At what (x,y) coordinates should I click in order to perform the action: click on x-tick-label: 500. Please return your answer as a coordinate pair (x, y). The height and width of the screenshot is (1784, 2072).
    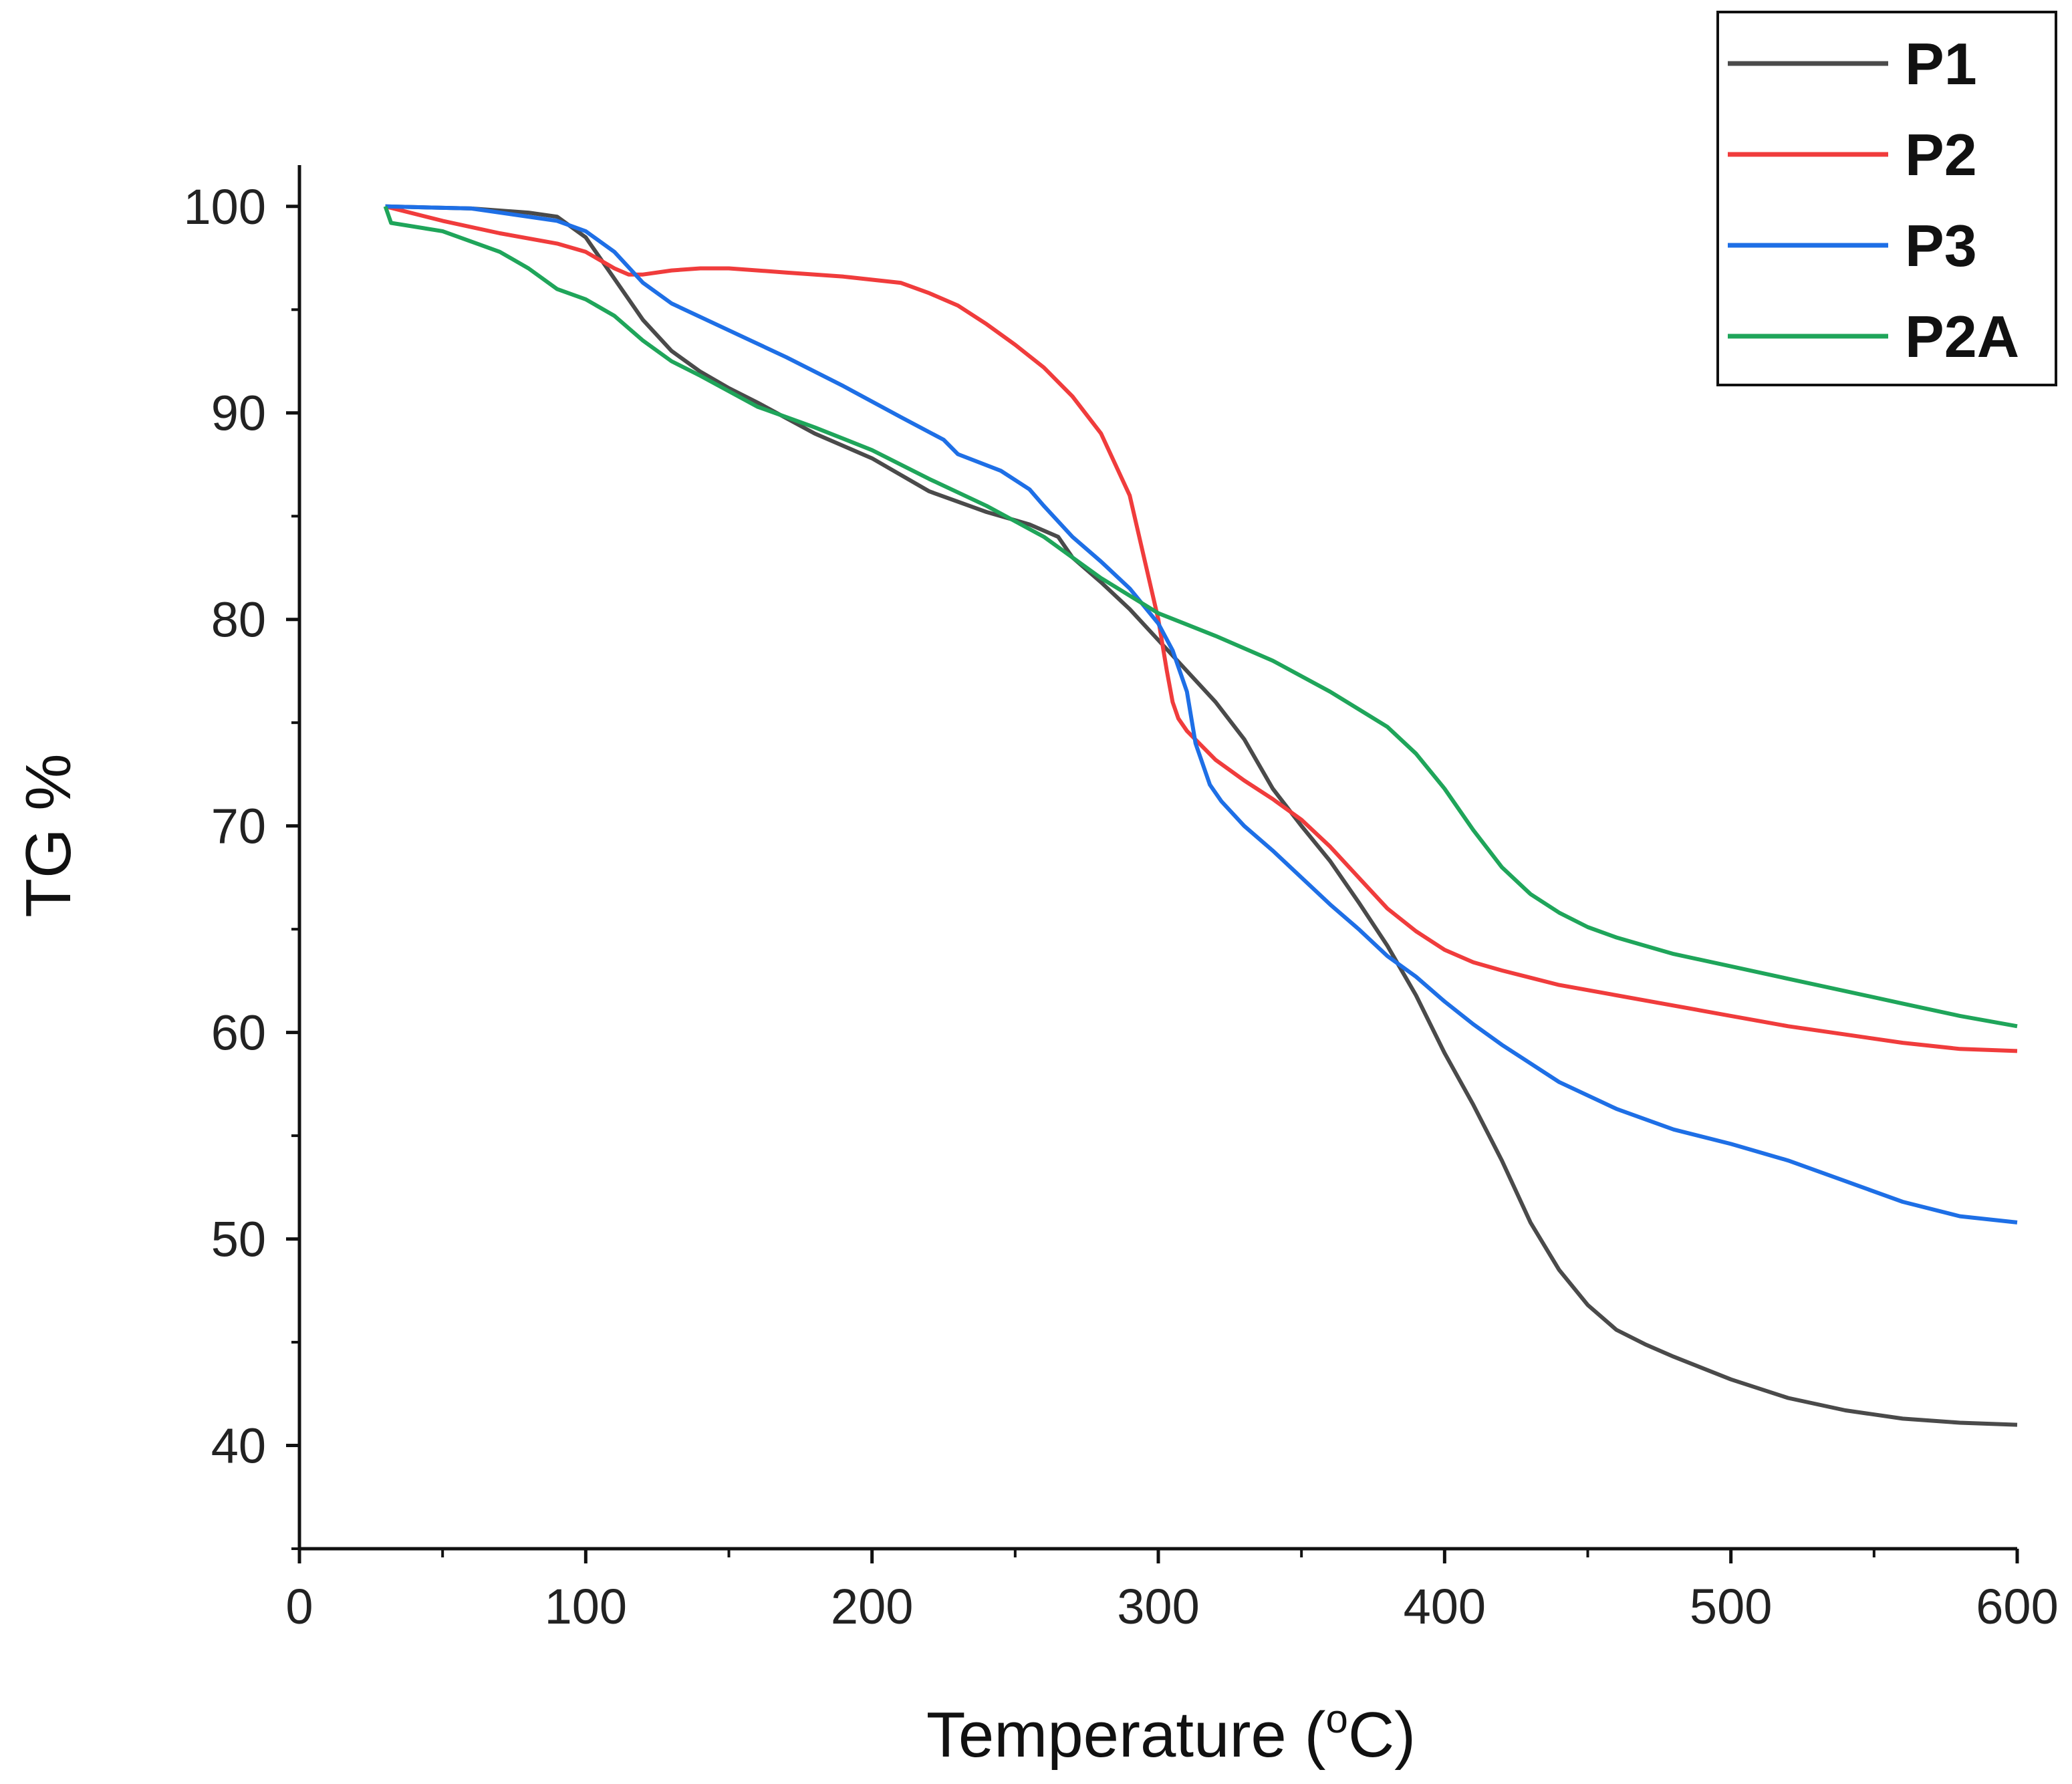
    Looking at the image, I should click on (1731, 1606).